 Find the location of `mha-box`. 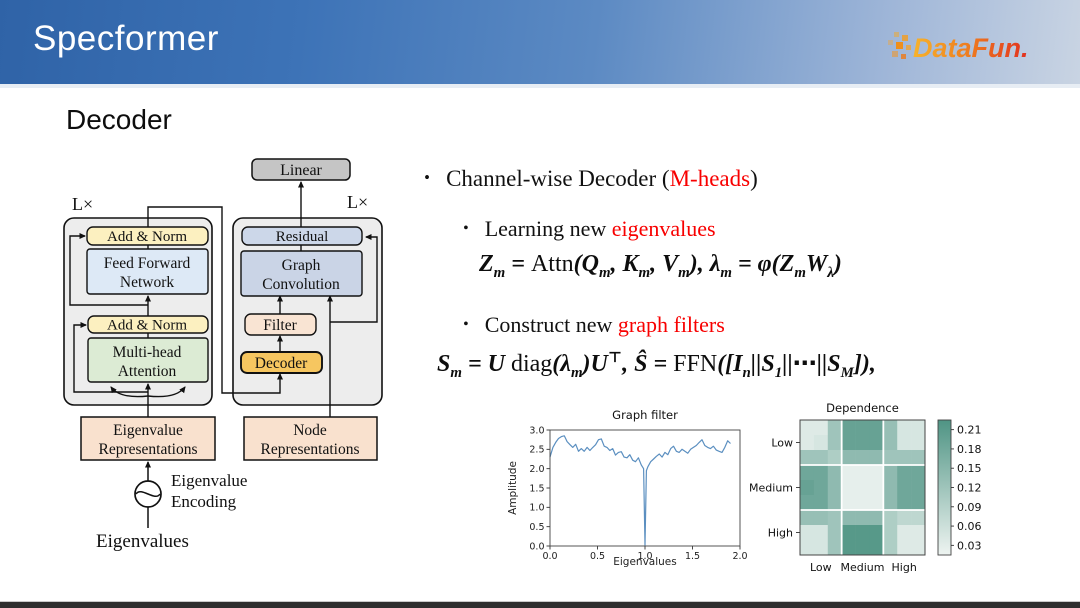

mha-box is located at coordinates (148, 360).